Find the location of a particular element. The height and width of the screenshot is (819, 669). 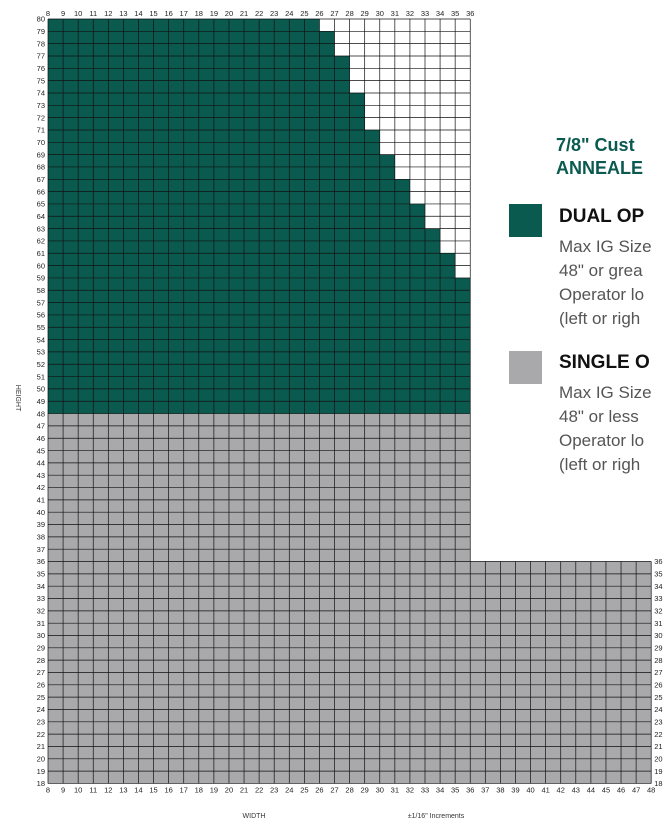

y-tick-label: 52 is located at coordinates (41, 364).